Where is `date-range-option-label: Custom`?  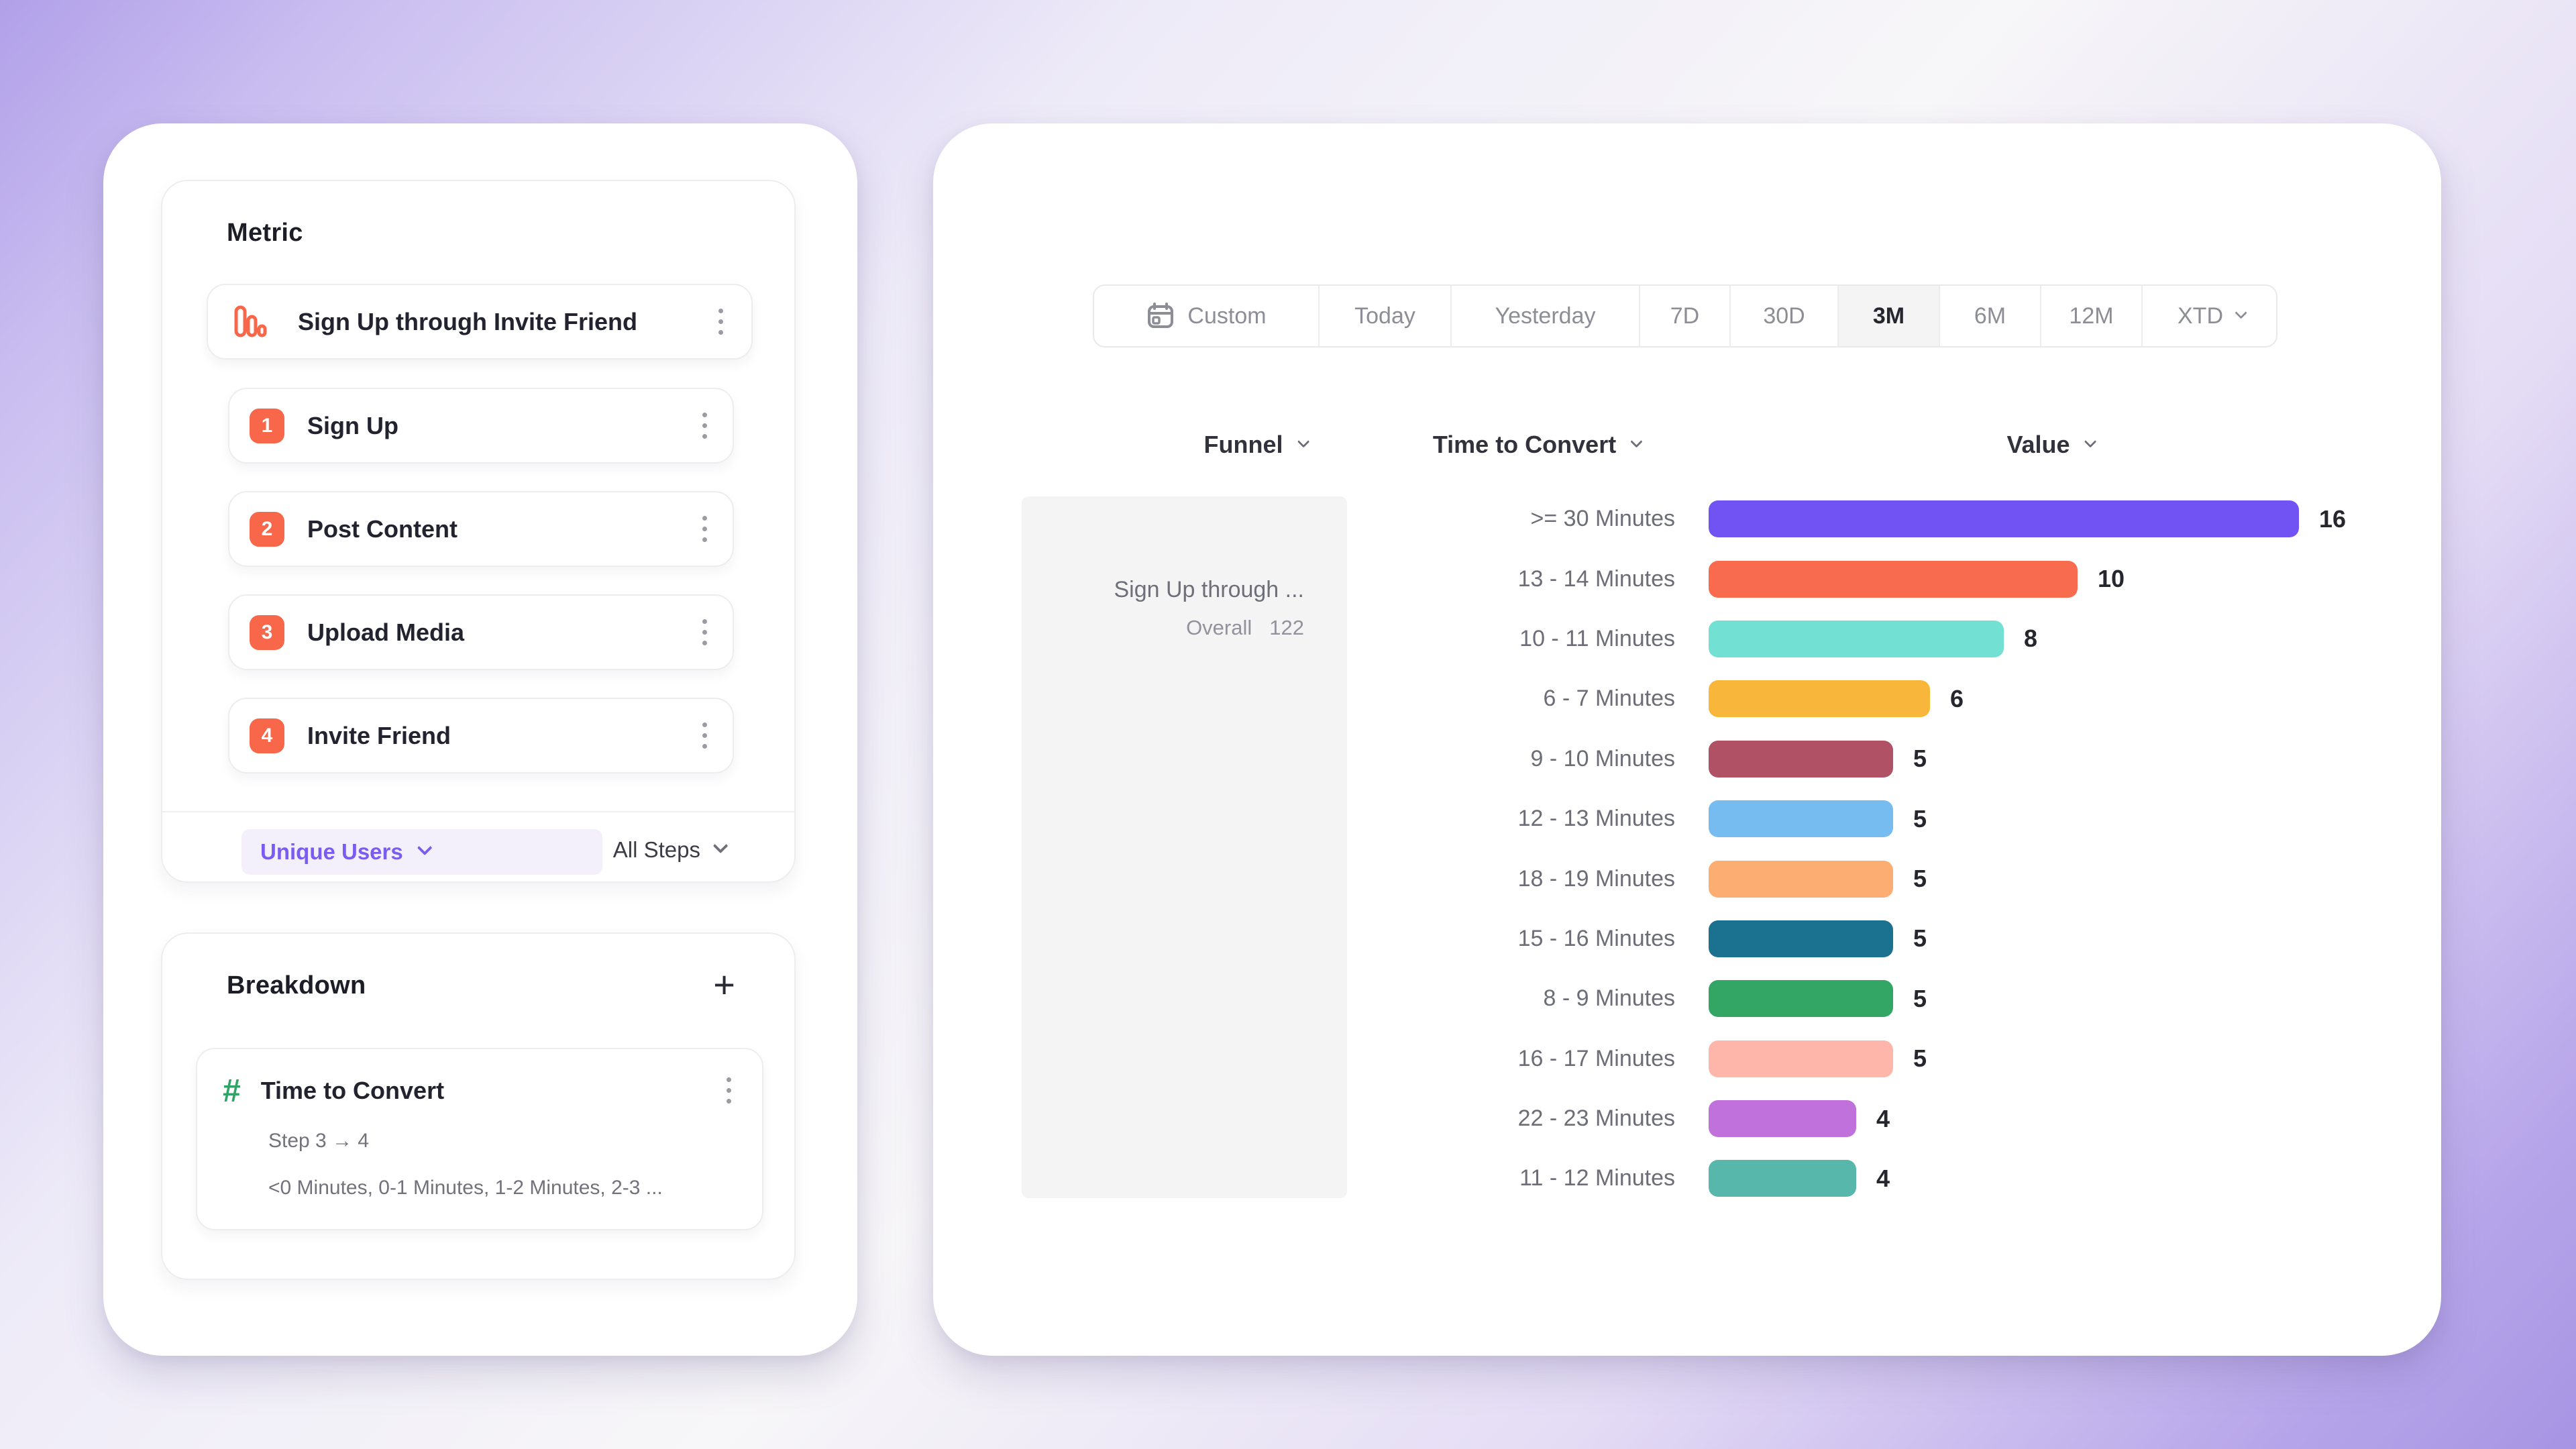
date-range-option-label: Custom is located at coordinates (1227, 316).